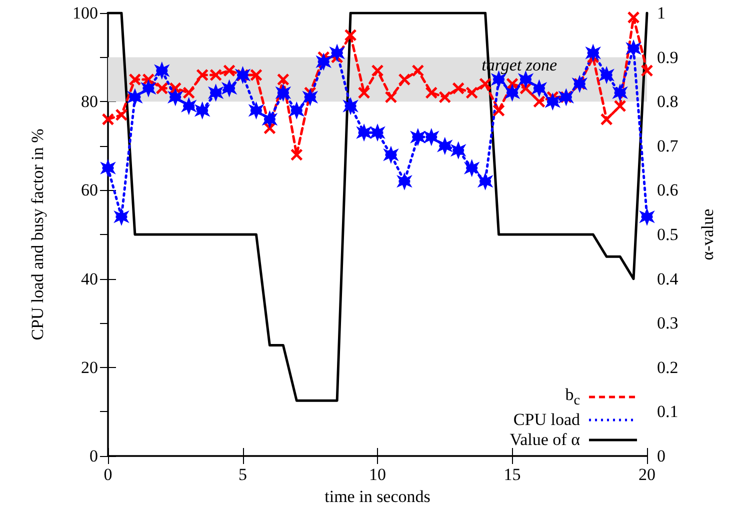  I want to click on y2-tick-label: 0.9, so click(667, 57).